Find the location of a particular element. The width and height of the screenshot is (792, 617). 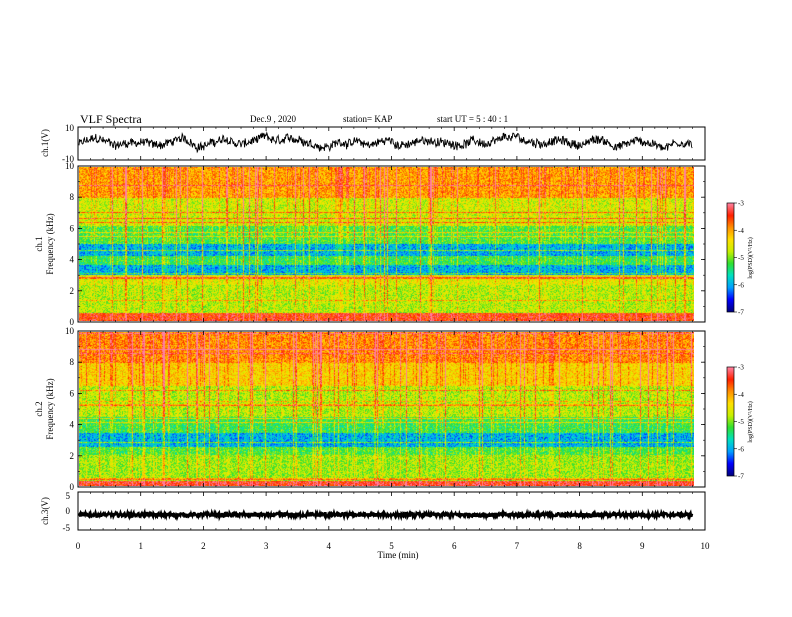

x-tick-label: 10 is located at coordinates (706, 546).